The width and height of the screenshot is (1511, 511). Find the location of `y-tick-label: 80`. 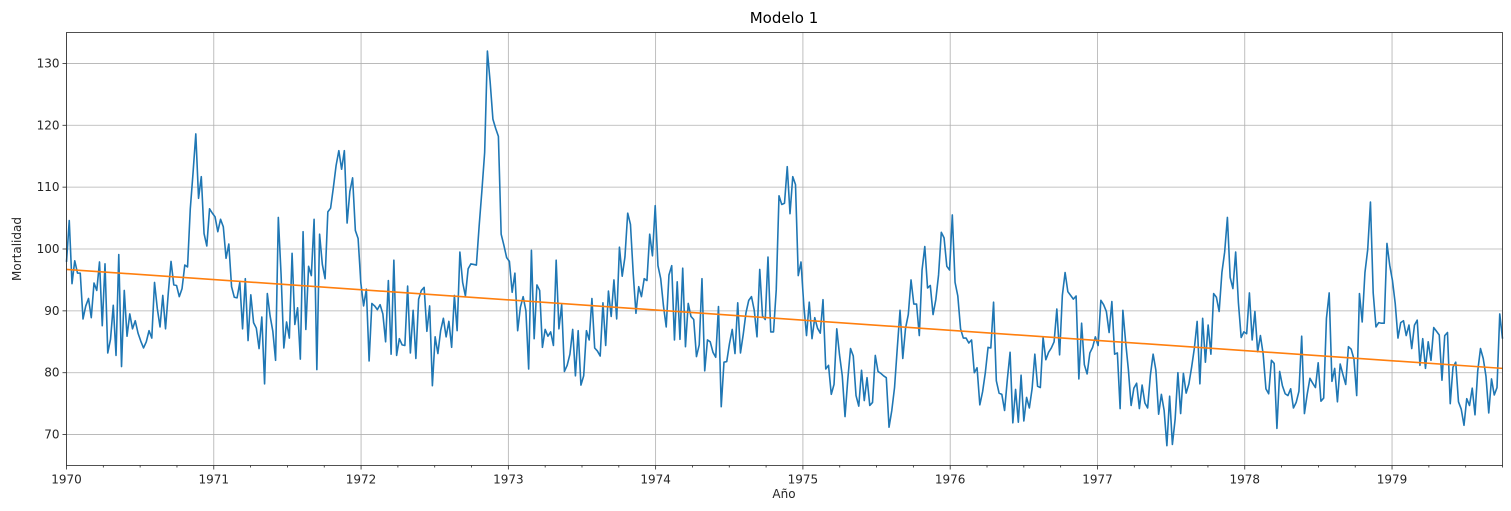

y-tick-label: 80 is located at coordinates (51, 373).